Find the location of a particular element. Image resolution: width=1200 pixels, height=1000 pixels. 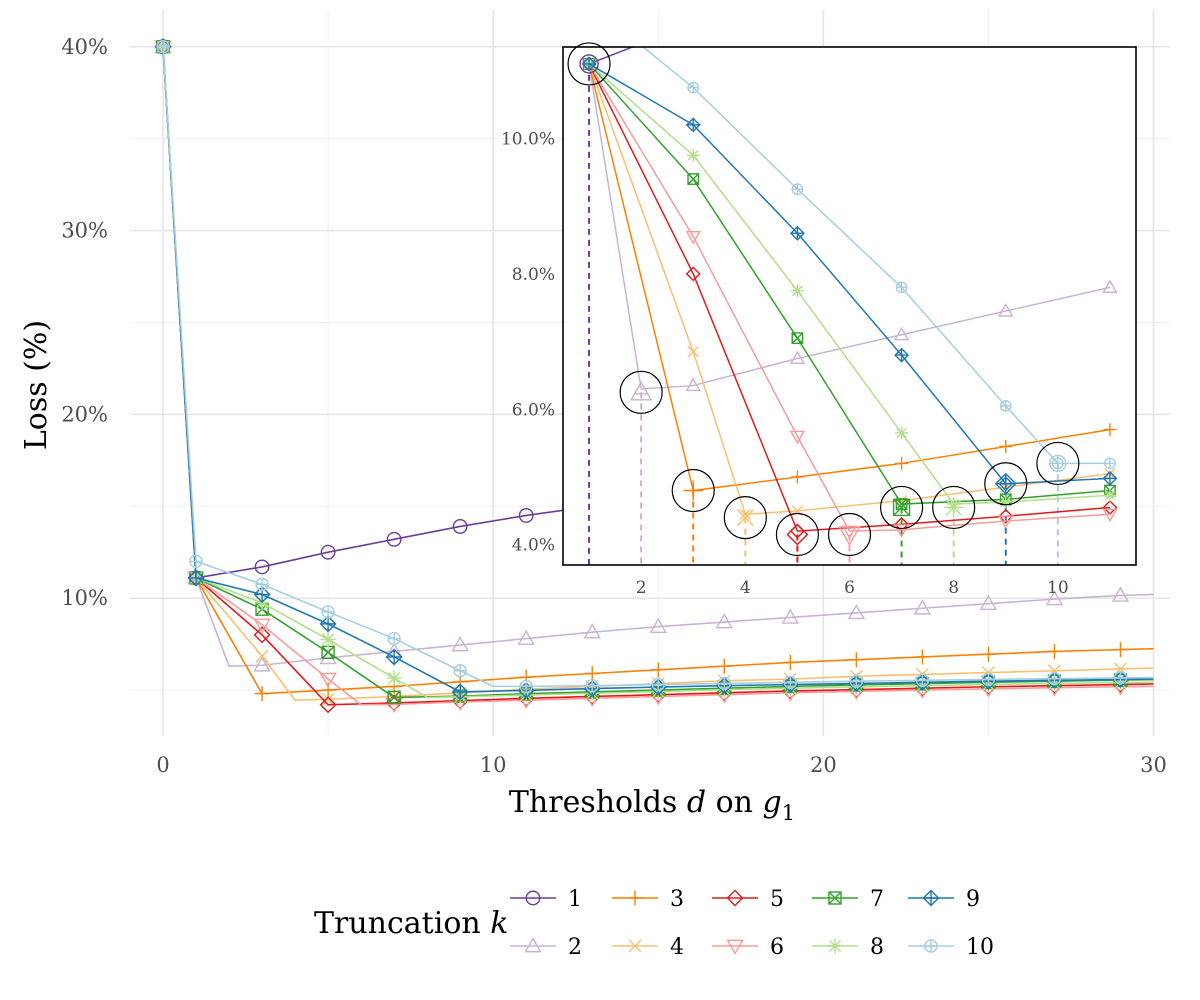

x-axis-title: Thresholds d on g1 is located at coordinates (652, 805).